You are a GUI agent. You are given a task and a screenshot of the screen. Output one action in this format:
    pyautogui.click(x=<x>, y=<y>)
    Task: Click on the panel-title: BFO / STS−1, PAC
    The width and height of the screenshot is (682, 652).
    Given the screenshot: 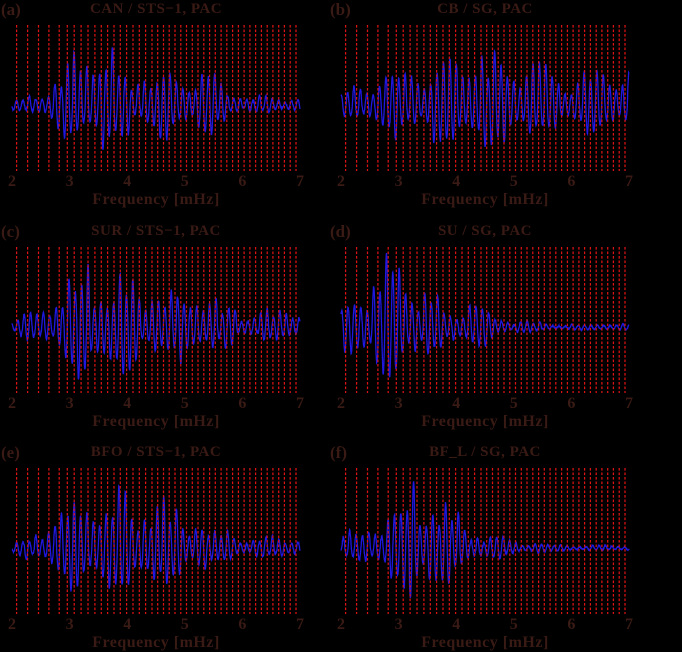 What is the action you would take?
    pyautogui.click(x=156, y=452)
    